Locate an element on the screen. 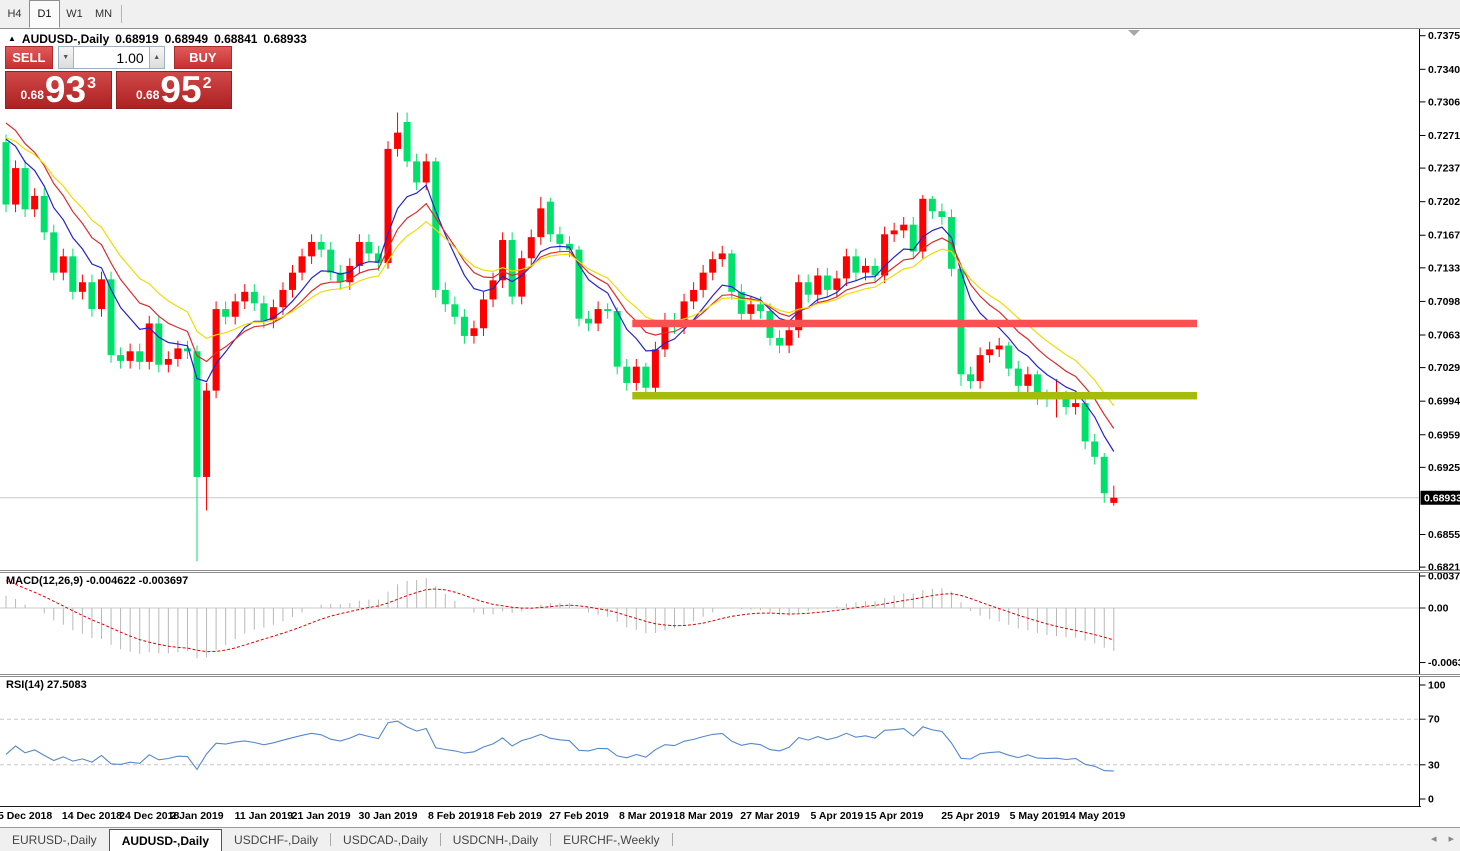  chart-tab-usdcad: USDCAD-,Daily is located at coordinates (385, 839).